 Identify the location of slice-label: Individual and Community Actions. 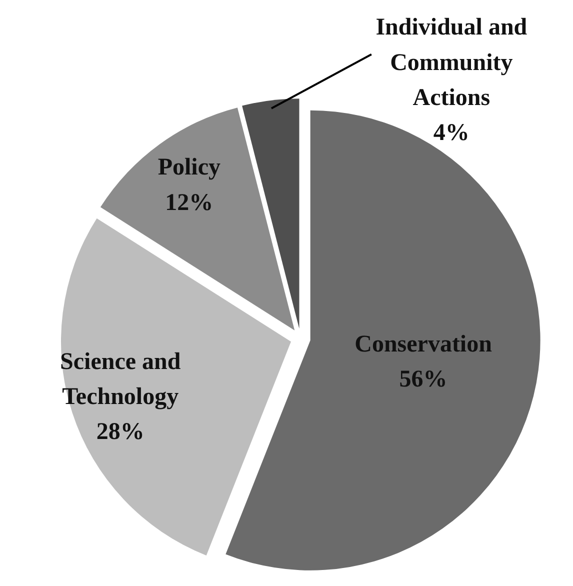
(452, 62).